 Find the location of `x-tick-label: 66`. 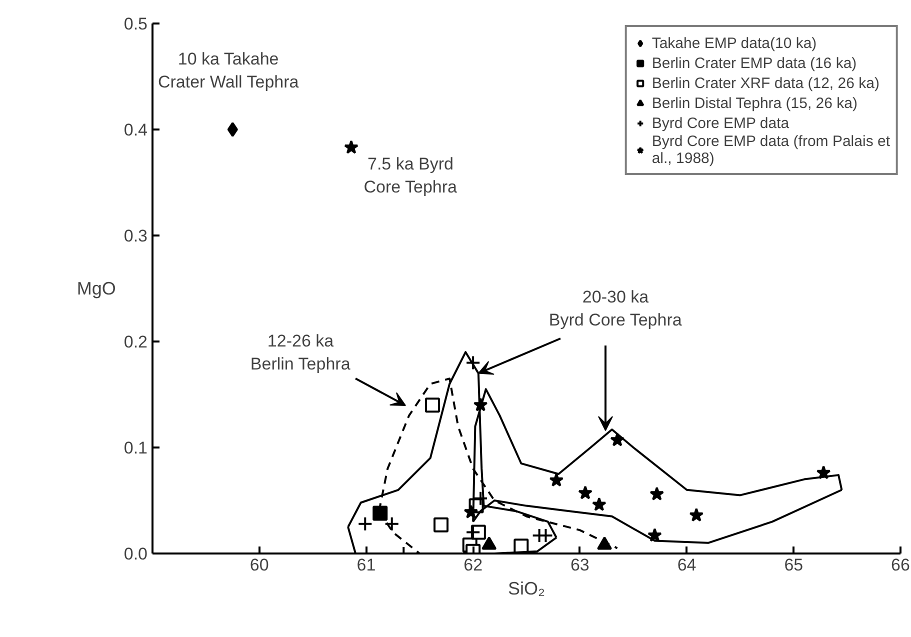

x-tick-label: 66 is located at coordinates (900, 565).